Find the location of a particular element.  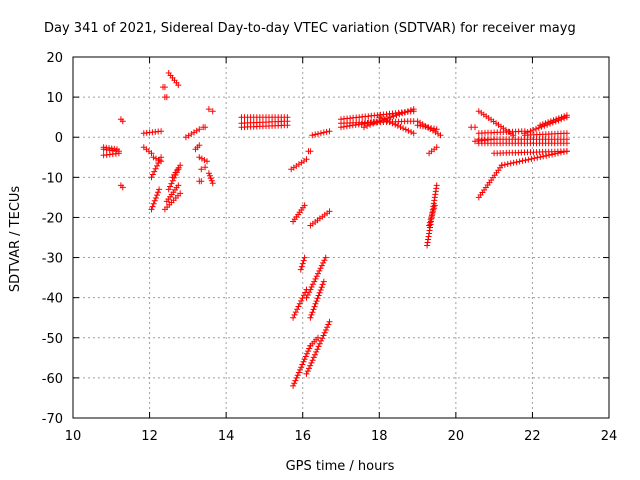

x-tick-label: 18 is located at coordinates (379, 436).